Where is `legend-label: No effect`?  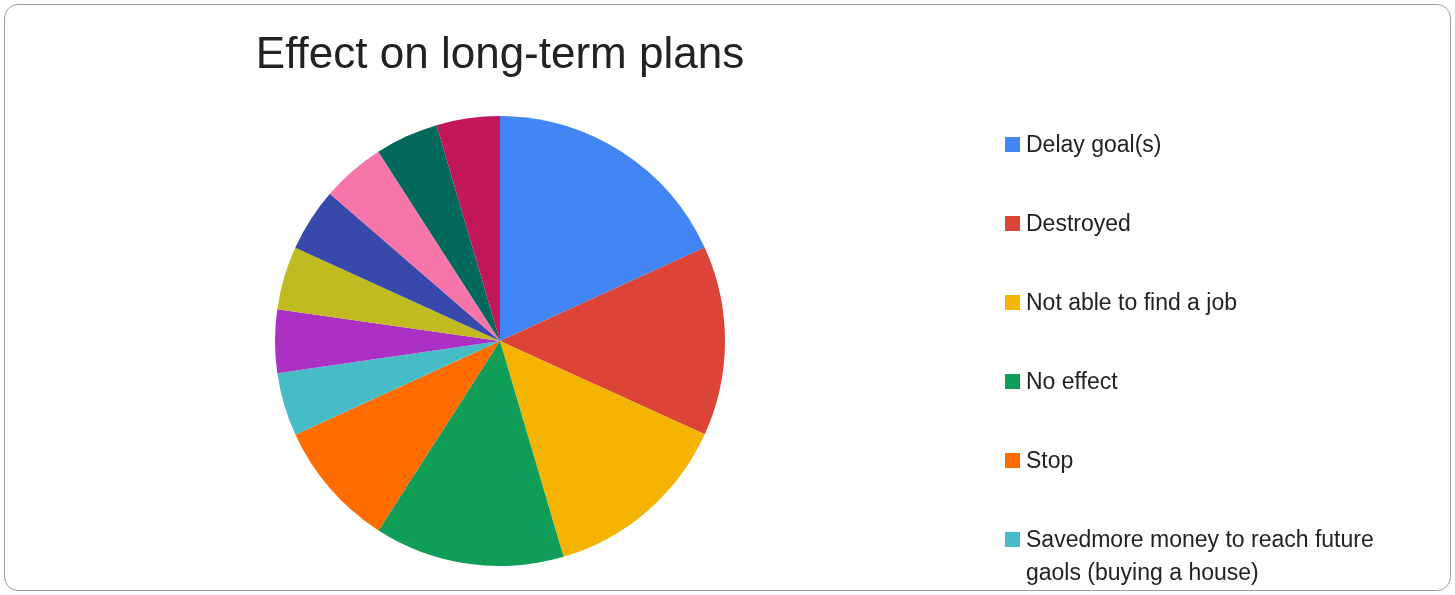
legend-label: No effect is located at coordinates (1072, 381).